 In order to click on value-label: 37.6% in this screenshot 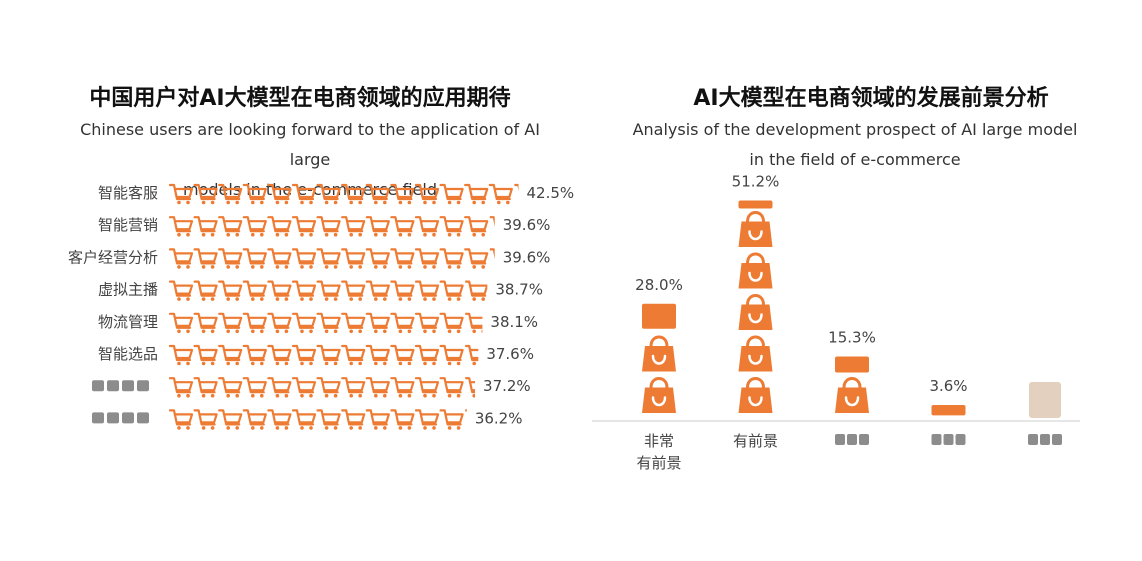, I will do `click(510, 354)`.